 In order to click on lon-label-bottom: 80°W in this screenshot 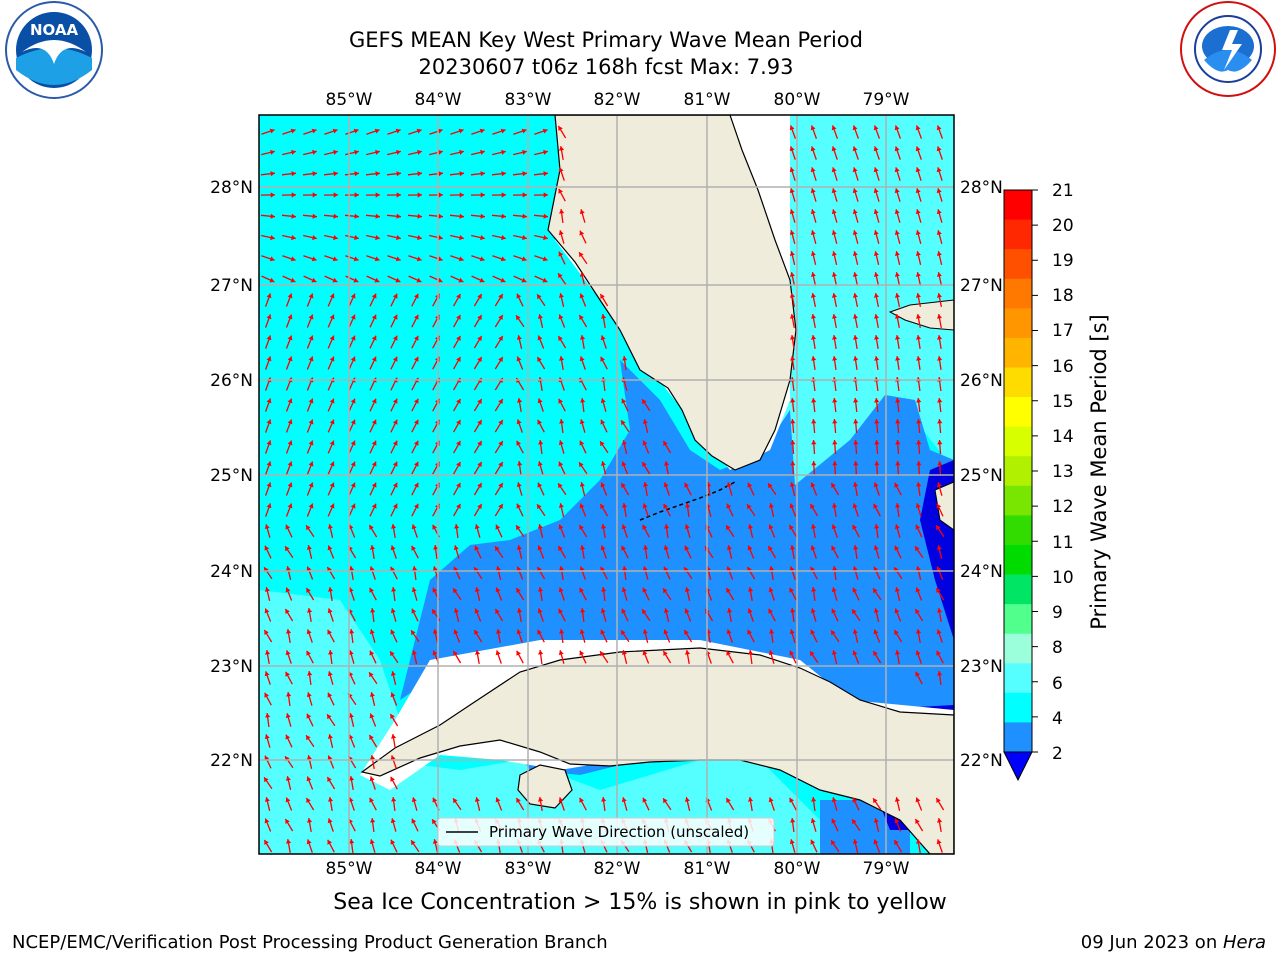, I will do `click(797, 869)`.